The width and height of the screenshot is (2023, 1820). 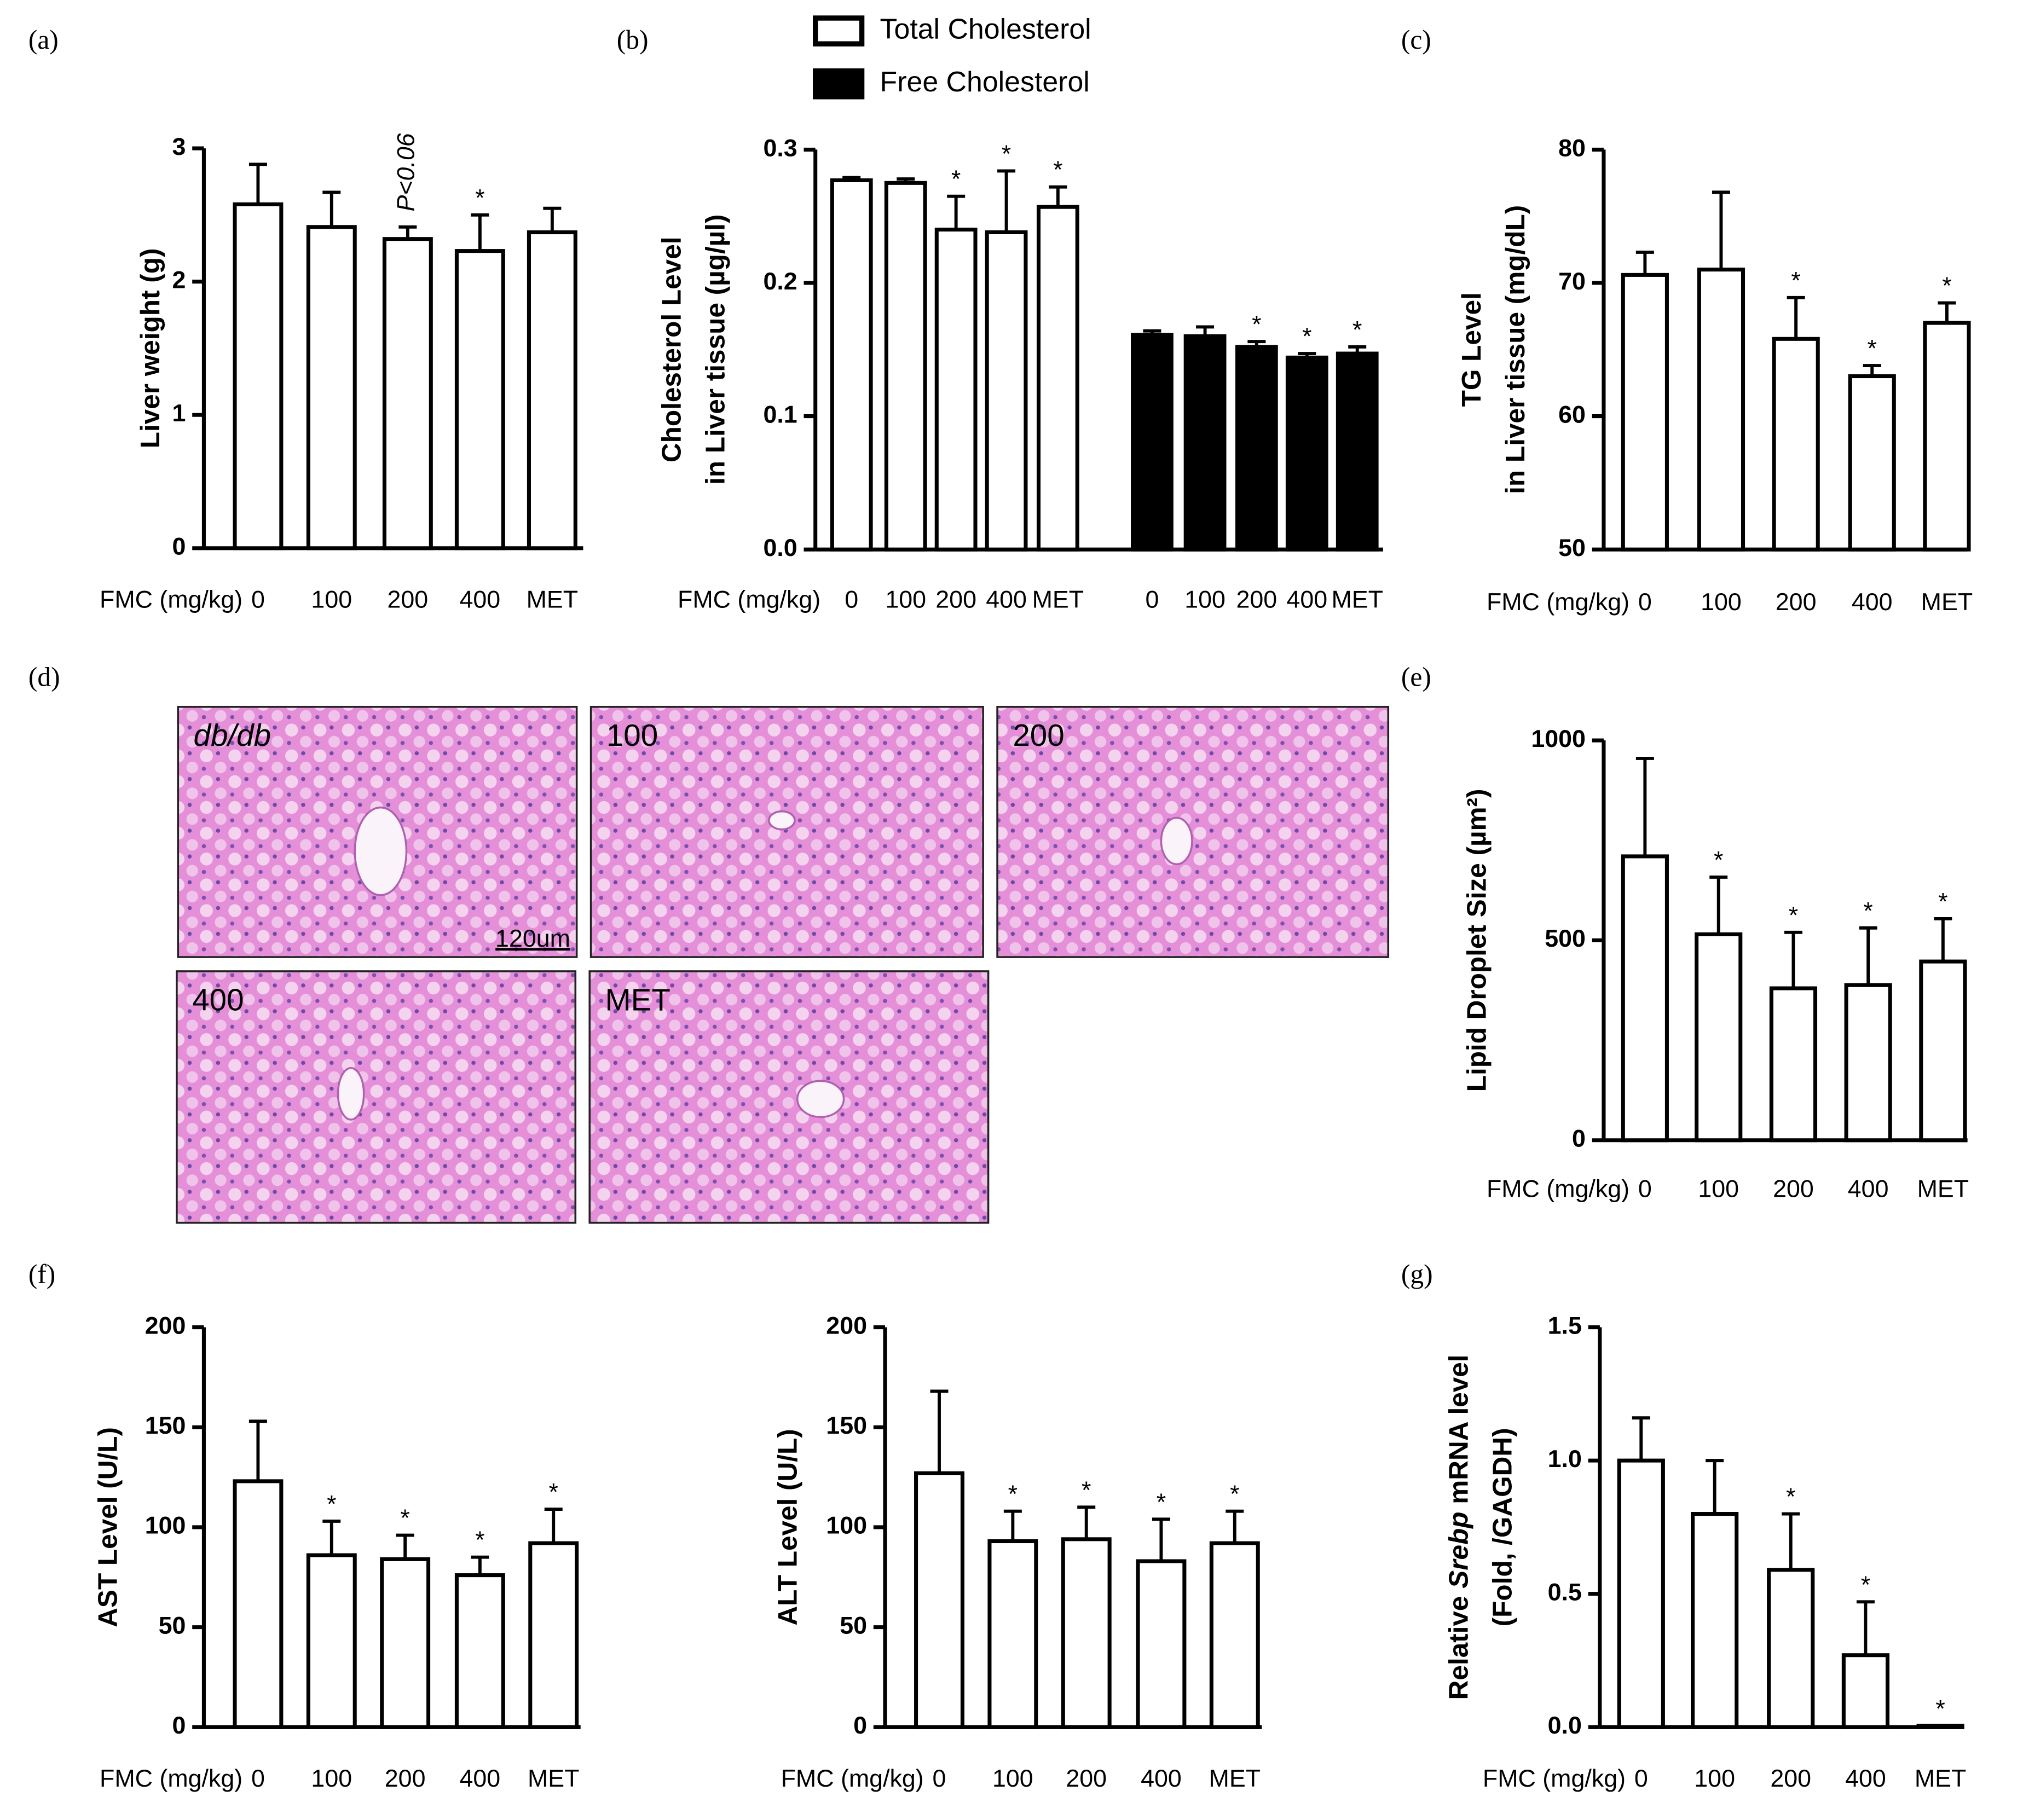 I want to click on y-tick-label: 0.0, so click(x=780, y=547).